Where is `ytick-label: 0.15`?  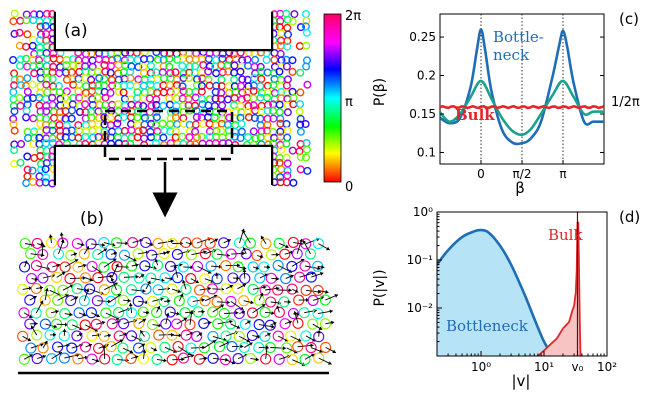
ytick-label: 0.15 is located at coordinates (422, 114).